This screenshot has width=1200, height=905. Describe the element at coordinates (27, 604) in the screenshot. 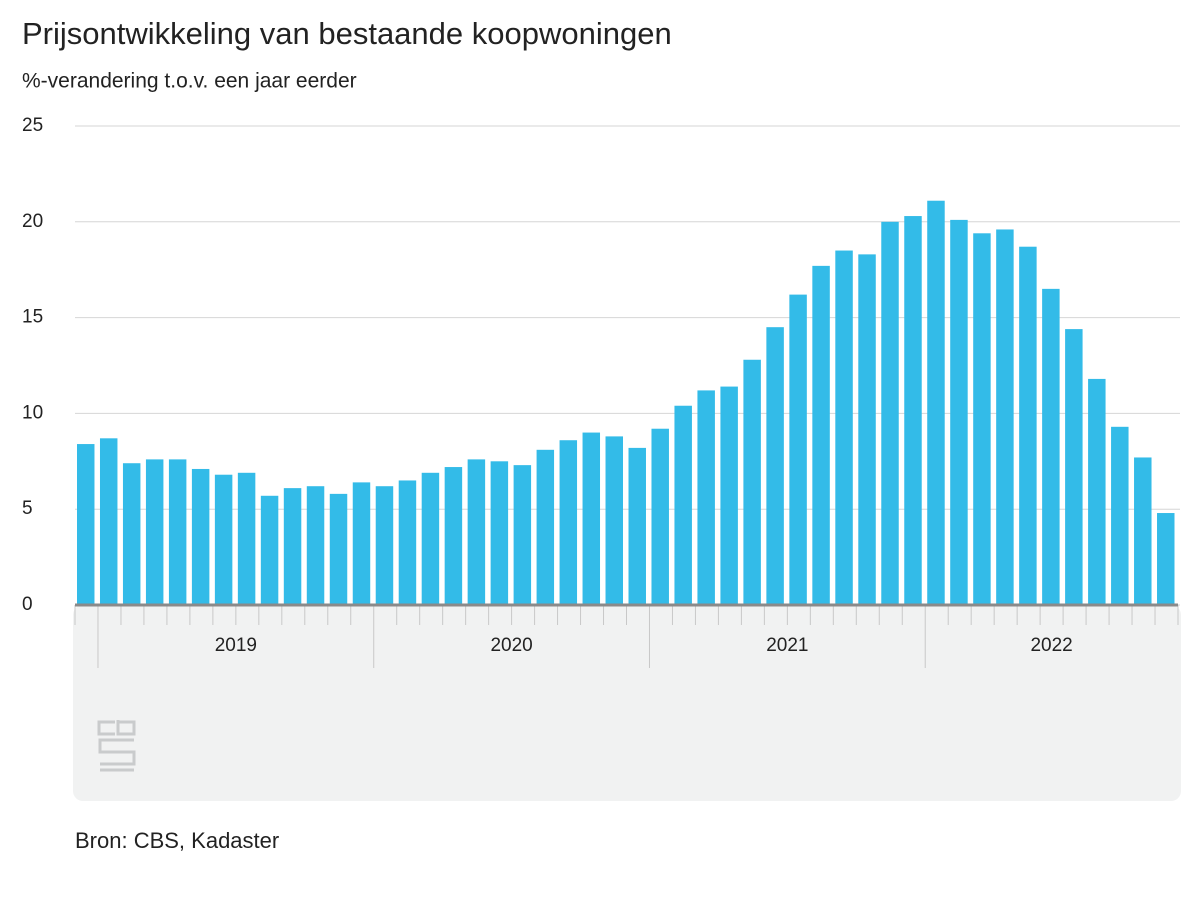

I see `y-tick-label: 0` at that location.